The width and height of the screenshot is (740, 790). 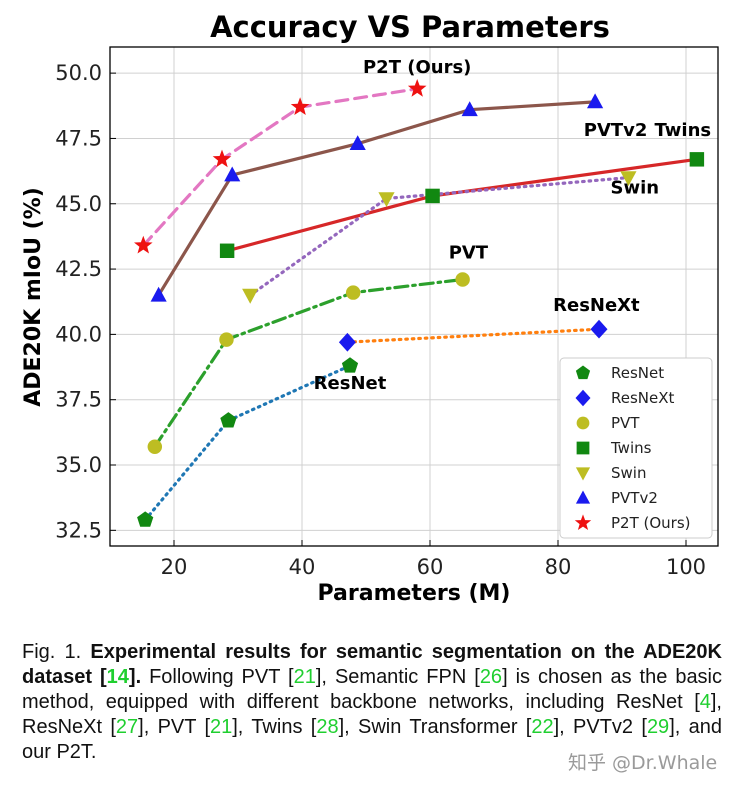 What do you see at coordinates (637, 373) in the screenshot?
I see `legend-label: ResNet` at bounding box center [637, 373].